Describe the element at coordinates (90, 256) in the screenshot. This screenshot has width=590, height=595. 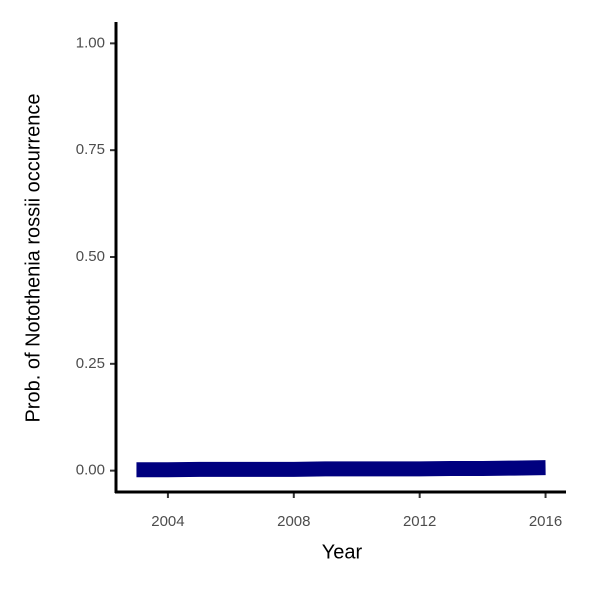
I see `y-tick-label: 0.50` at that location.